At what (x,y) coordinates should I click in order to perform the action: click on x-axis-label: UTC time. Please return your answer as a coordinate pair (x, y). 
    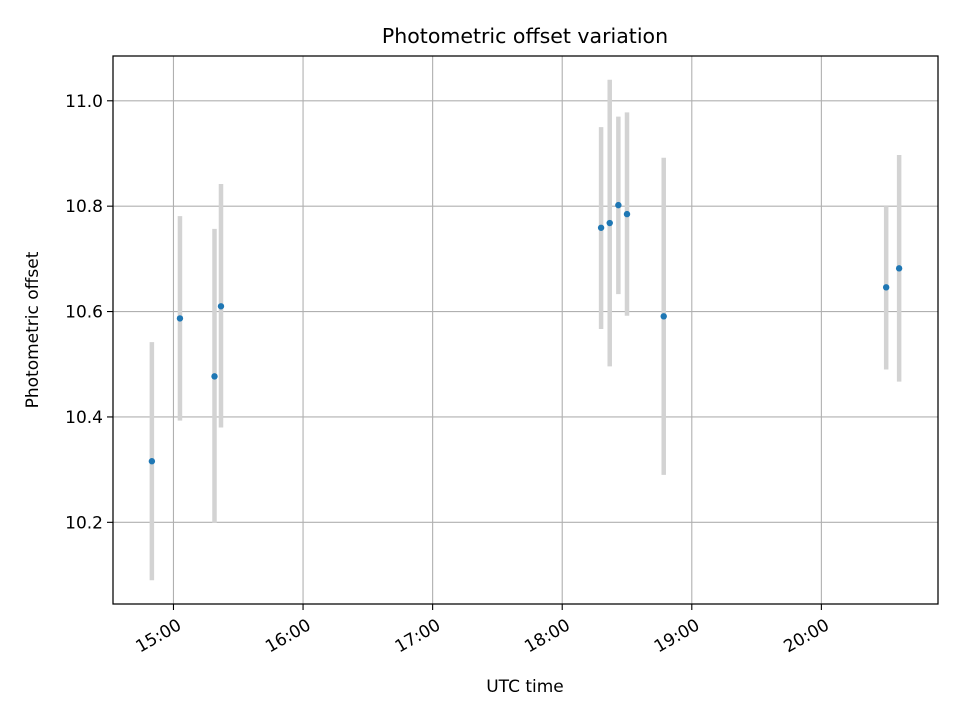
    Looking at the image, I should click on (525, 687).